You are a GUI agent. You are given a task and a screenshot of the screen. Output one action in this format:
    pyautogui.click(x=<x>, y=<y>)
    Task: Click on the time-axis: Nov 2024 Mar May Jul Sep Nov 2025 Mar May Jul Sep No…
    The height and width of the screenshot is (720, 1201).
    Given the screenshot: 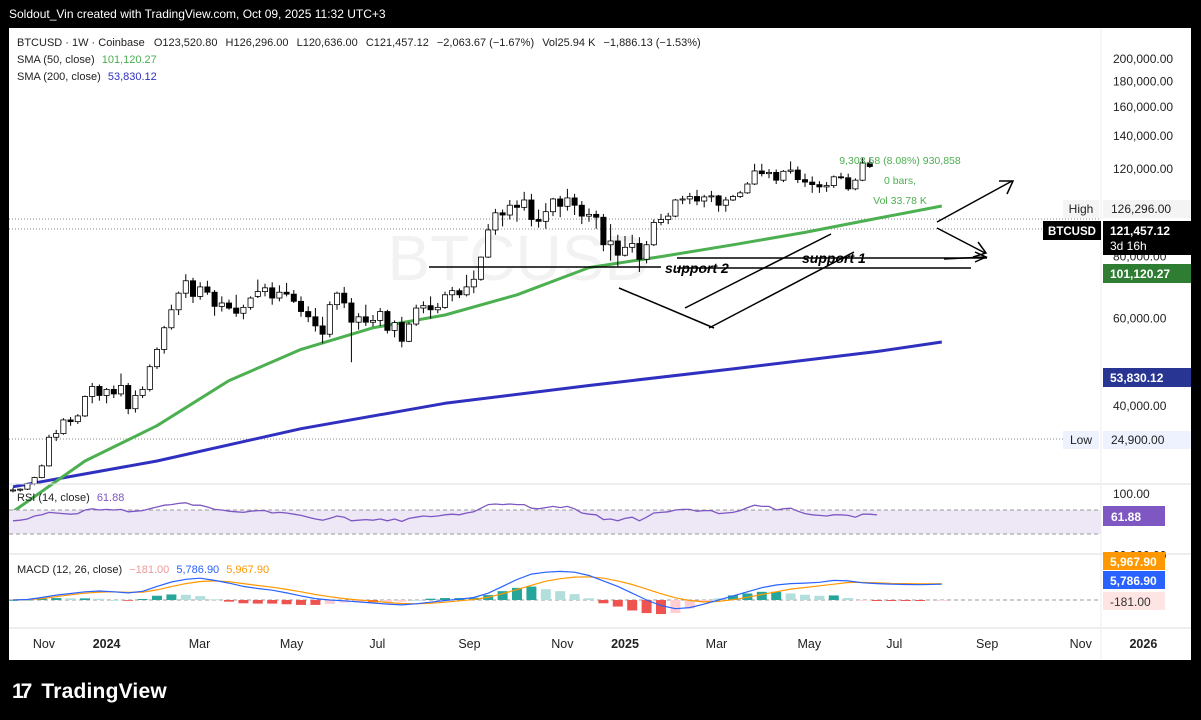 What is the action you would take?
    pyautogui.click(x=595, y=644)
    